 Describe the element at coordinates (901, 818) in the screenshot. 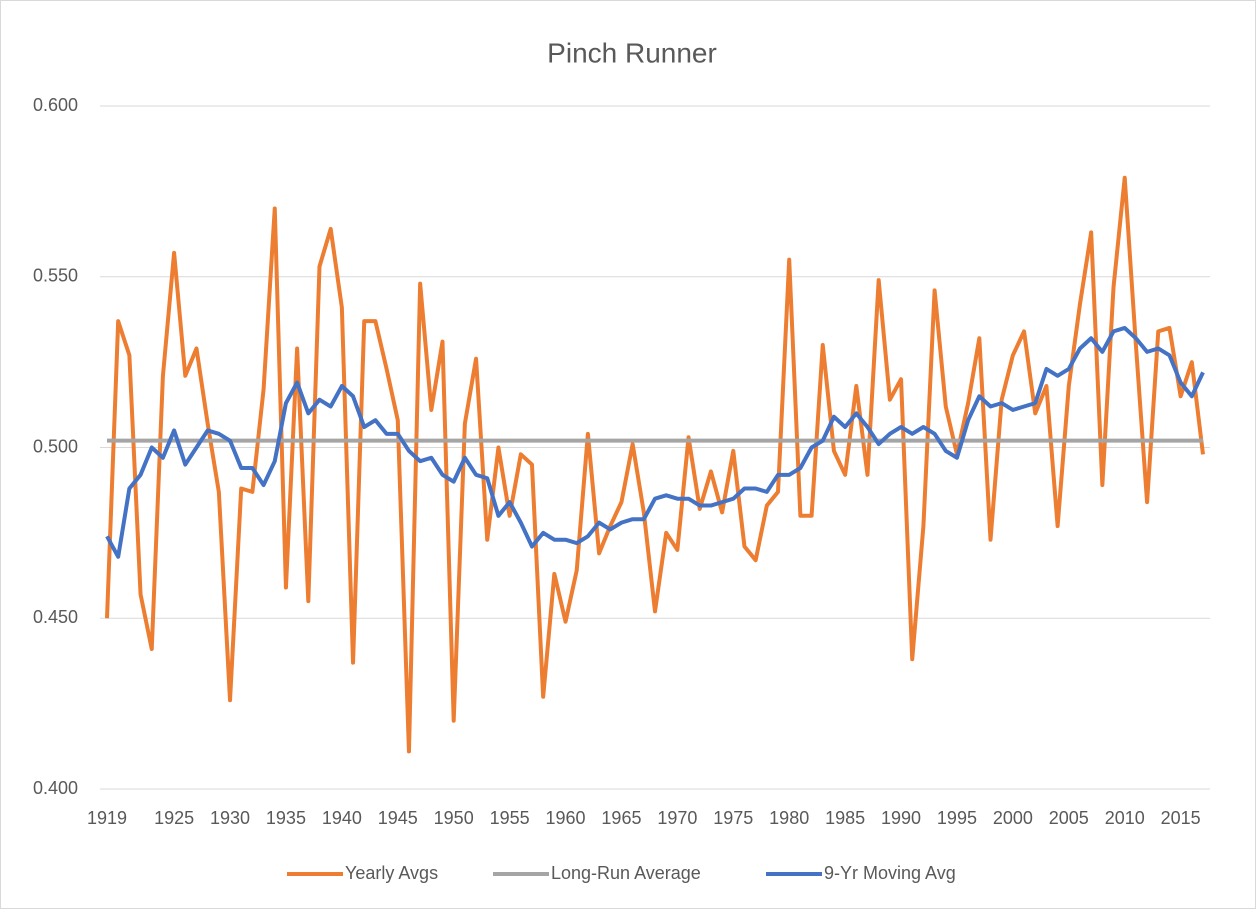

I see `x-tick-label: 1990` at that location.